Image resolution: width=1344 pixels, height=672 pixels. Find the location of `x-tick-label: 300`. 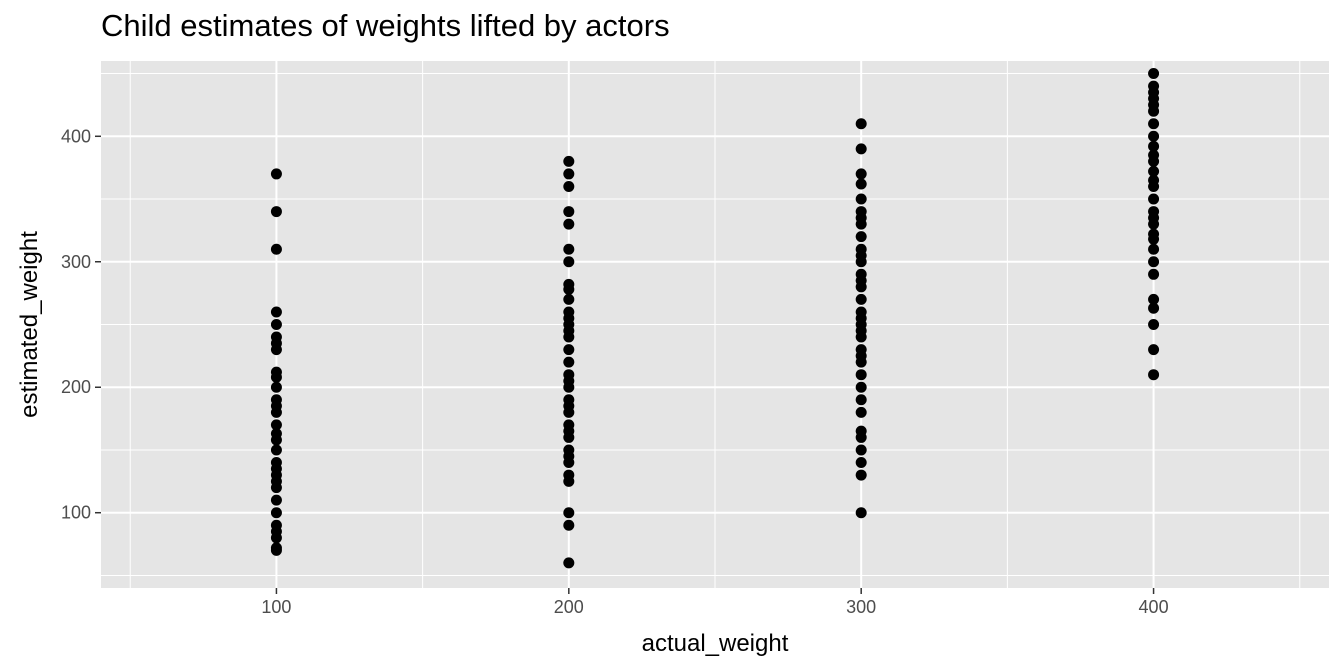

x-tick-label: 300 is located at coordinates (861, 607).